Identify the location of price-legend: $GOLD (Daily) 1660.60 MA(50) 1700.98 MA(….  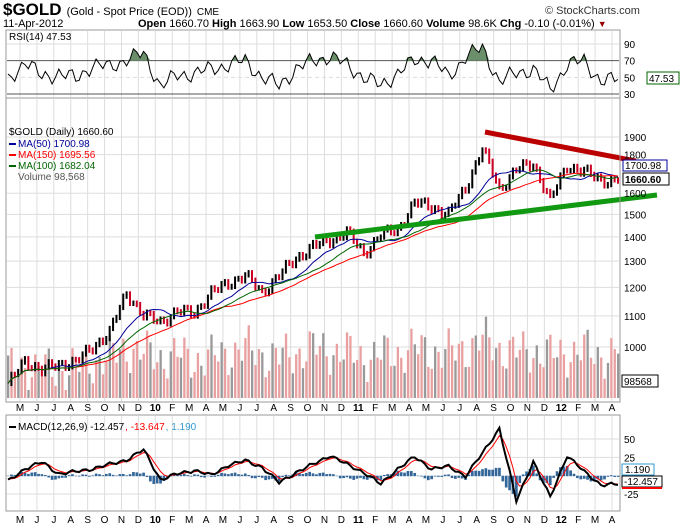
(61, 155).